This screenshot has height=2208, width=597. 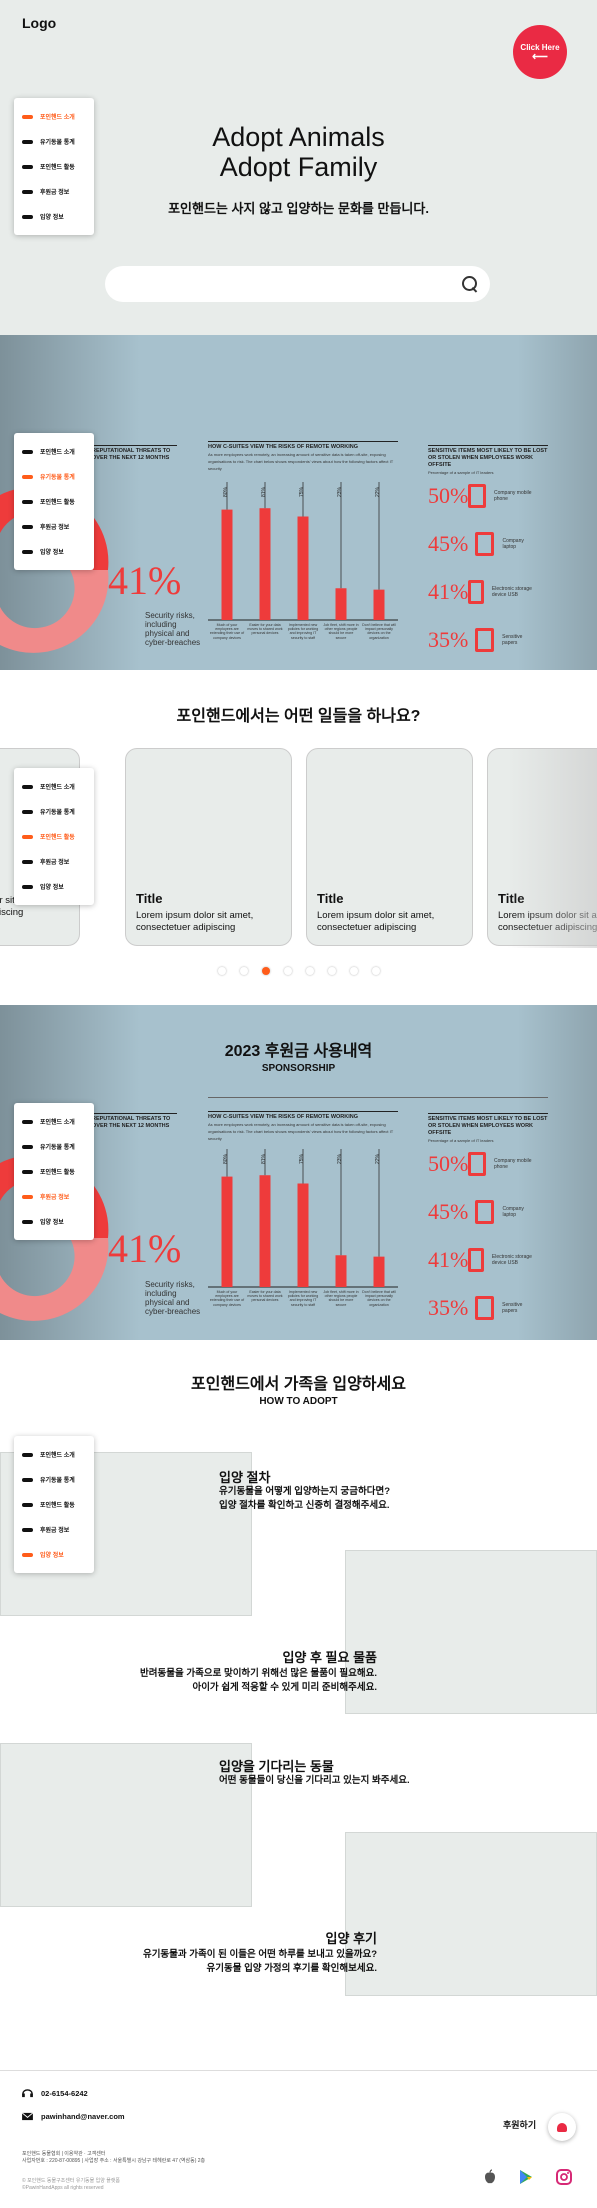 What do you see at coordinates (245, 1477) in the screenshot?
I see `step-title: 입양 절차` at bounding box center [245, 1477].